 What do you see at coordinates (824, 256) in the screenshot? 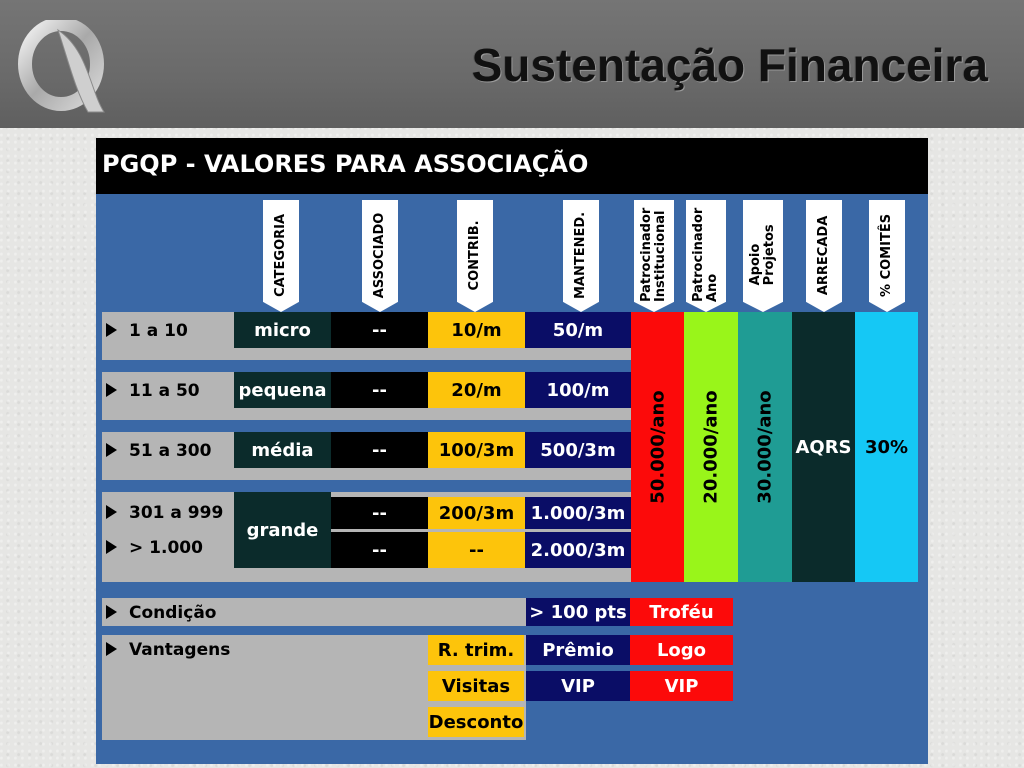
I see `column-header-arrecada: ARRECADA` at bounding box center [824, 256].